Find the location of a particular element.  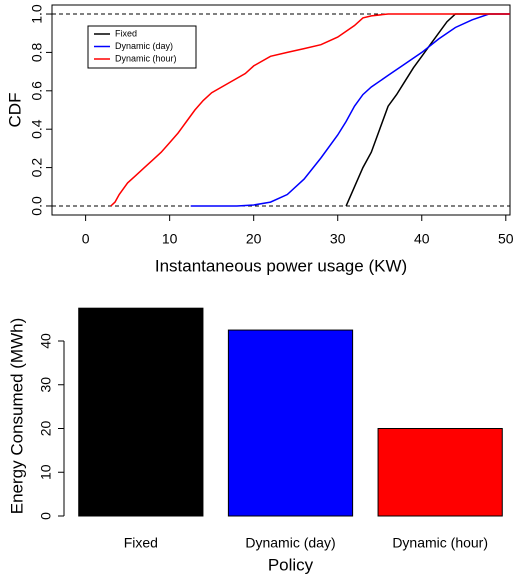

x-tick-label: 10 is located at coordinates (170, 239).